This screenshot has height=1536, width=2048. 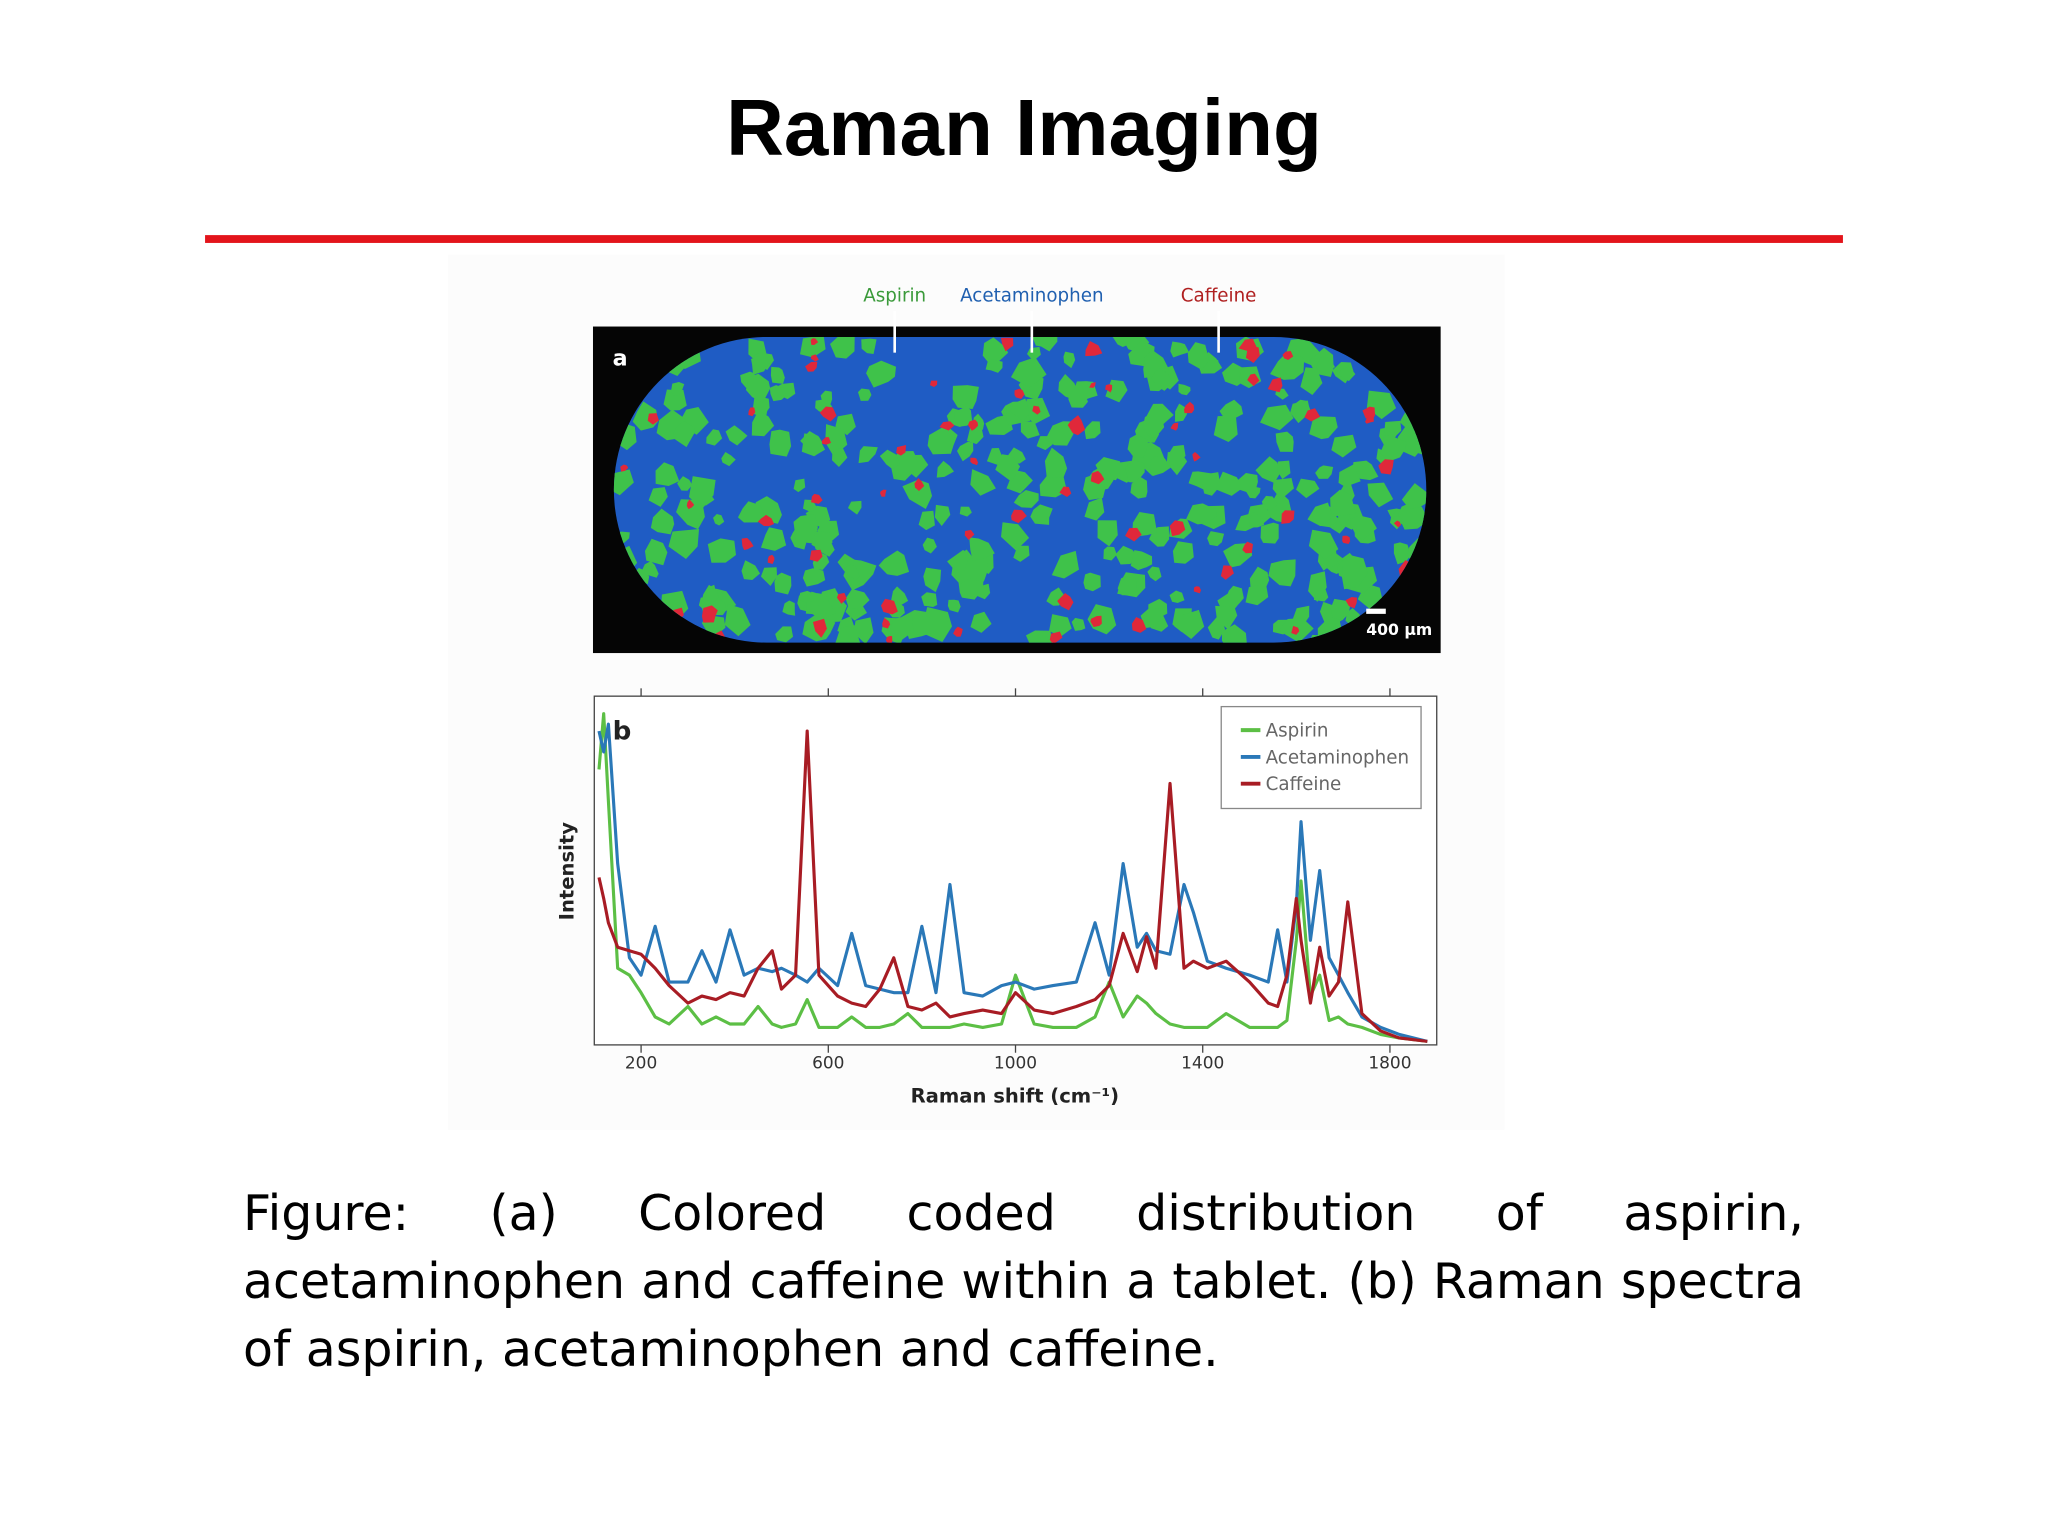 What do you see at coordinates (1337, 757) in the screenshot?
I see `legend-label: Acetaminophen` at bounding box center [1337, 757].